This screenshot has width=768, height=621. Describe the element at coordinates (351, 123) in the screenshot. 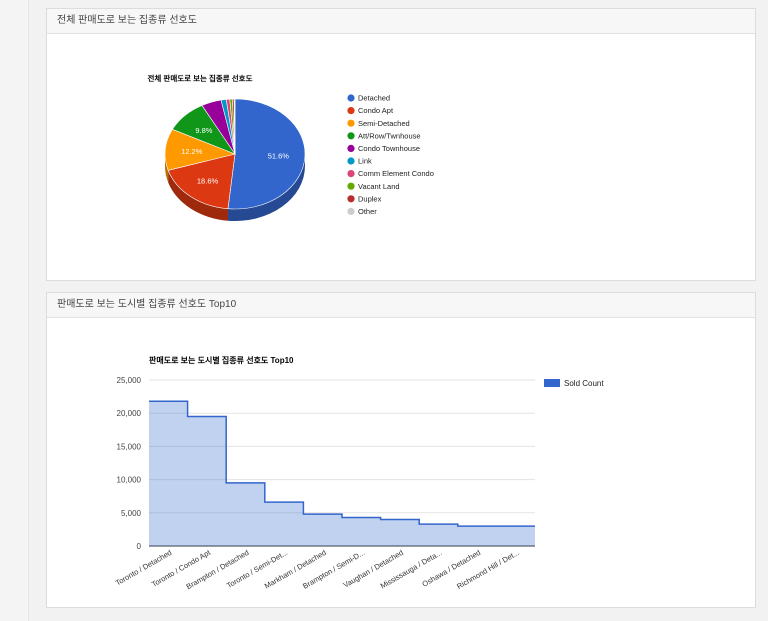

I see `legend-marker-semi-detached` at that location.